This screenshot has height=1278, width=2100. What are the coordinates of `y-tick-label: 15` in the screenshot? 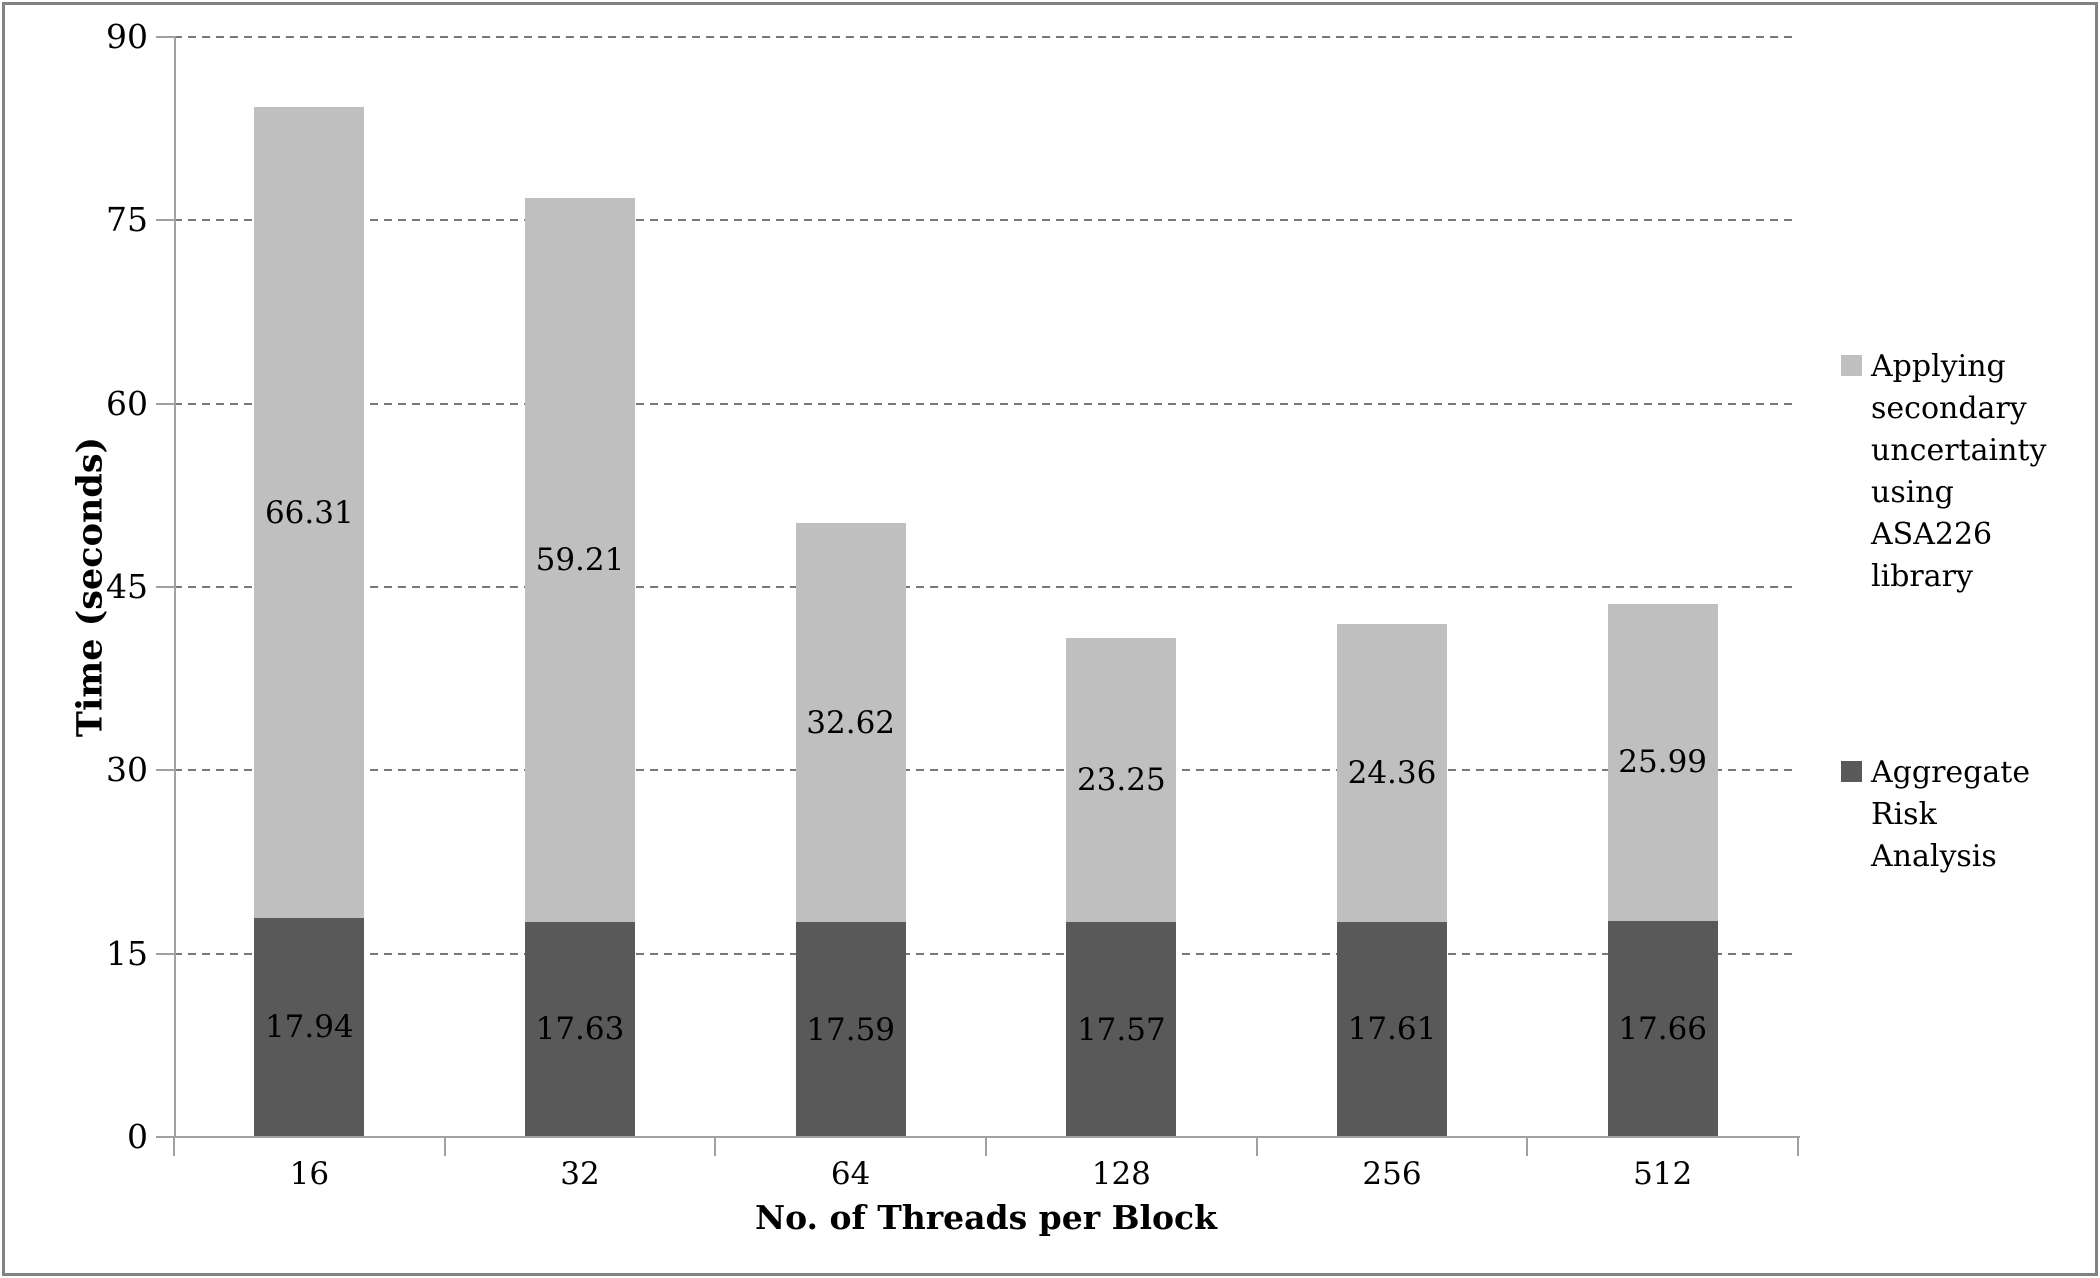 It's located at (127, 953).